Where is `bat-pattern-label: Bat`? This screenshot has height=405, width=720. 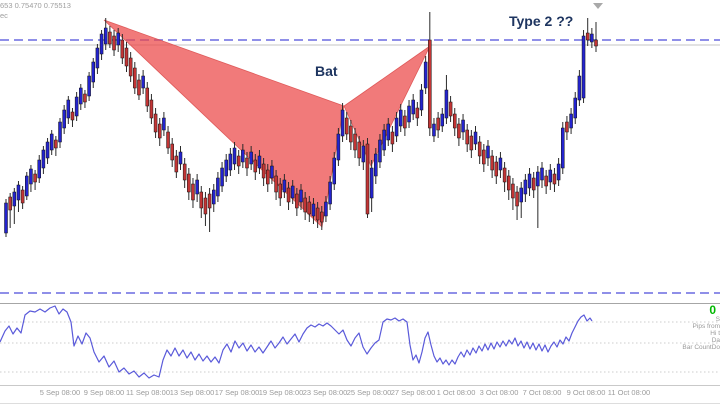
bat-pattern-label: Bat is located at coordinates (326, 71).